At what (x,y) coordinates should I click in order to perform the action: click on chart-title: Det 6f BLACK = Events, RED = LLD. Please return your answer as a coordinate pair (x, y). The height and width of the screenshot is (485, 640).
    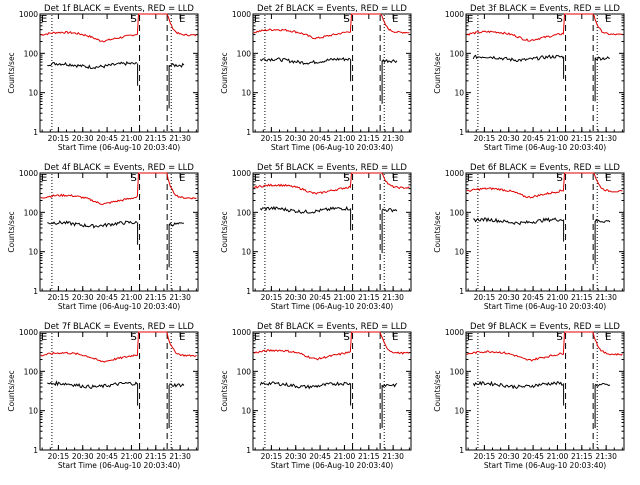
    Looking at the image, I should click on (545, 168).